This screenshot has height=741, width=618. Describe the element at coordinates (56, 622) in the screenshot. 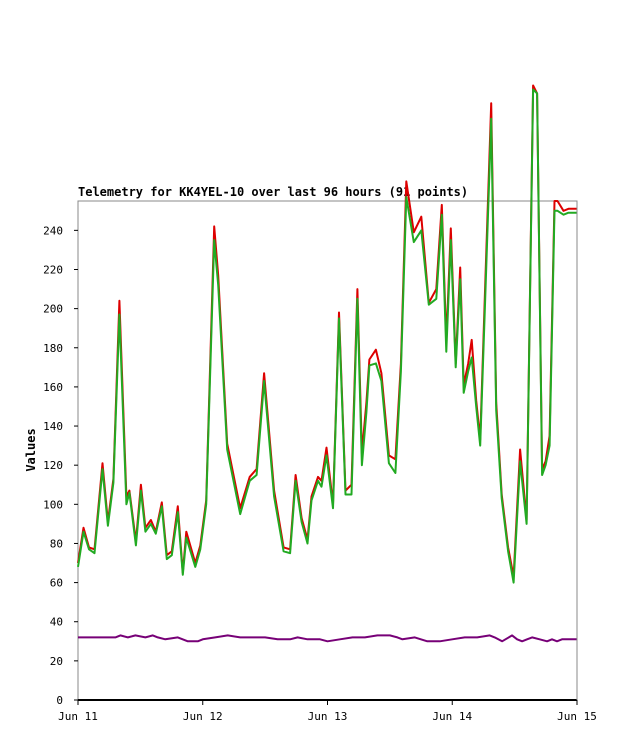

I see `y-tick-label: 40` at that location.